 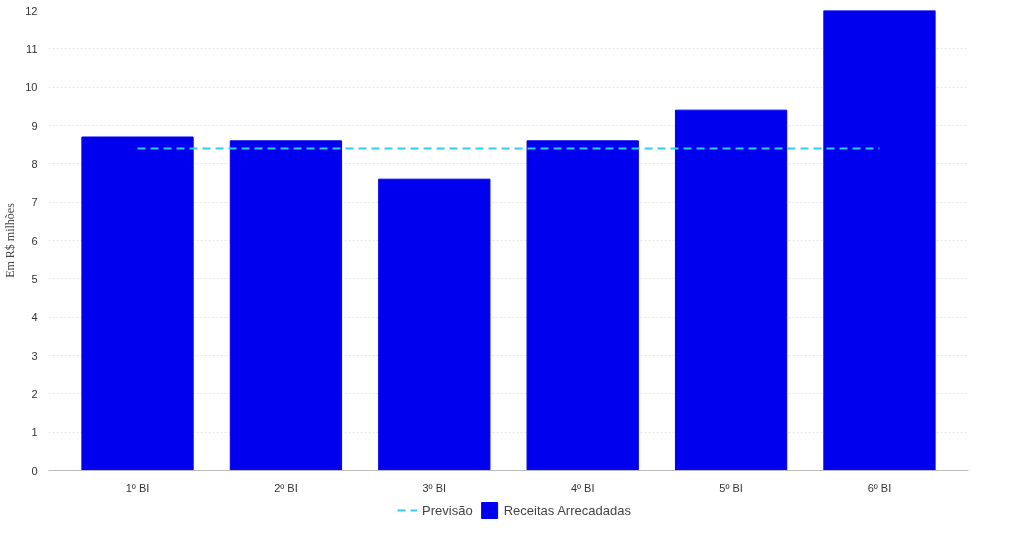 I want to click on y-tick-label: 7, so click(x=34, y=202).